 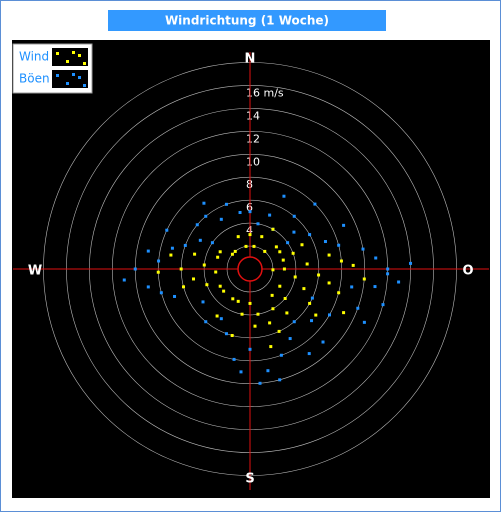 What do you see at coordinates (34, 79) in the screenshot?
I see `legend-label: Böen` at bounding box center [34, 79].